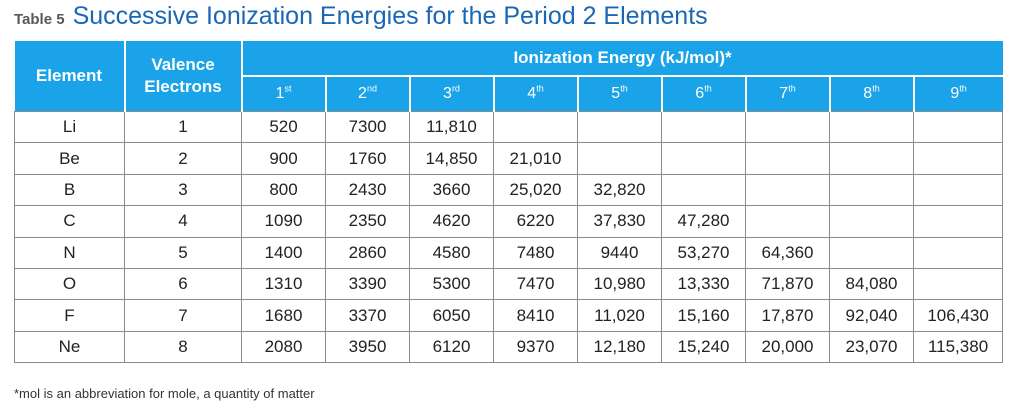 Image resolution: width=1014 pixels, height=411 pixels. What do you see at coordinates (367, 127) in the screenshot?
I see `energy-cell: 7300` at bounding box center [367, 127].